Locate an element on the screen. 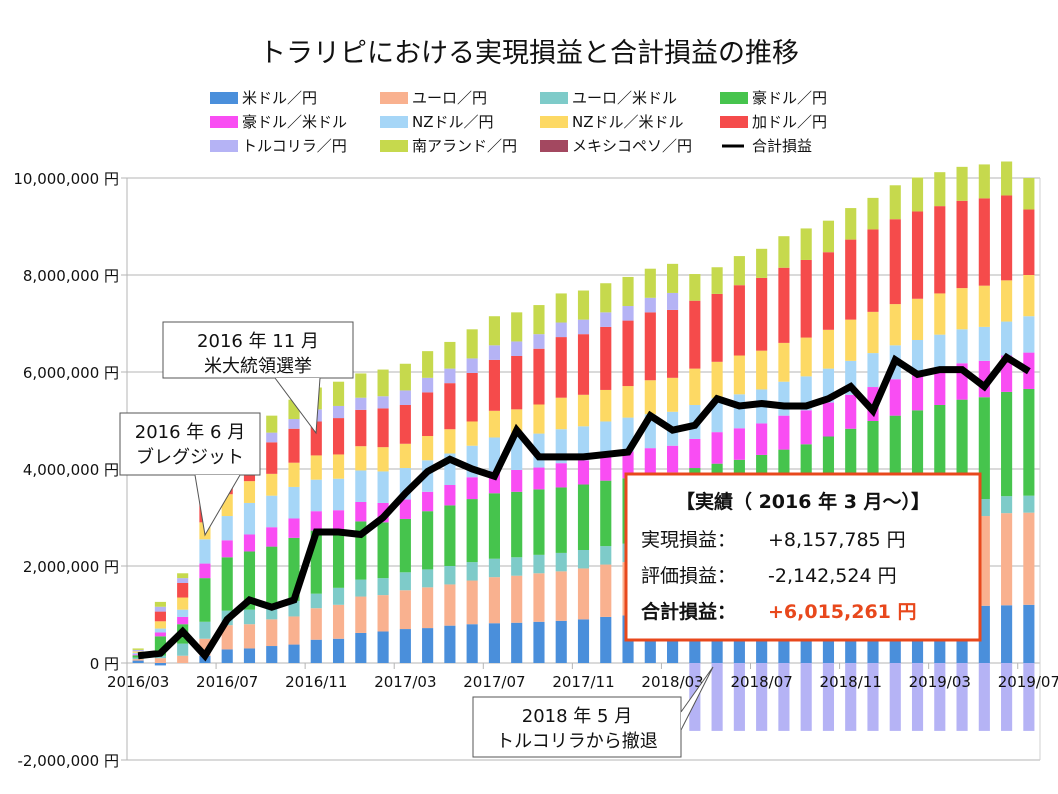 This screenshot has width=1058, height=794. callout-line2: ブレグジット is located at coordinates (190, 457).